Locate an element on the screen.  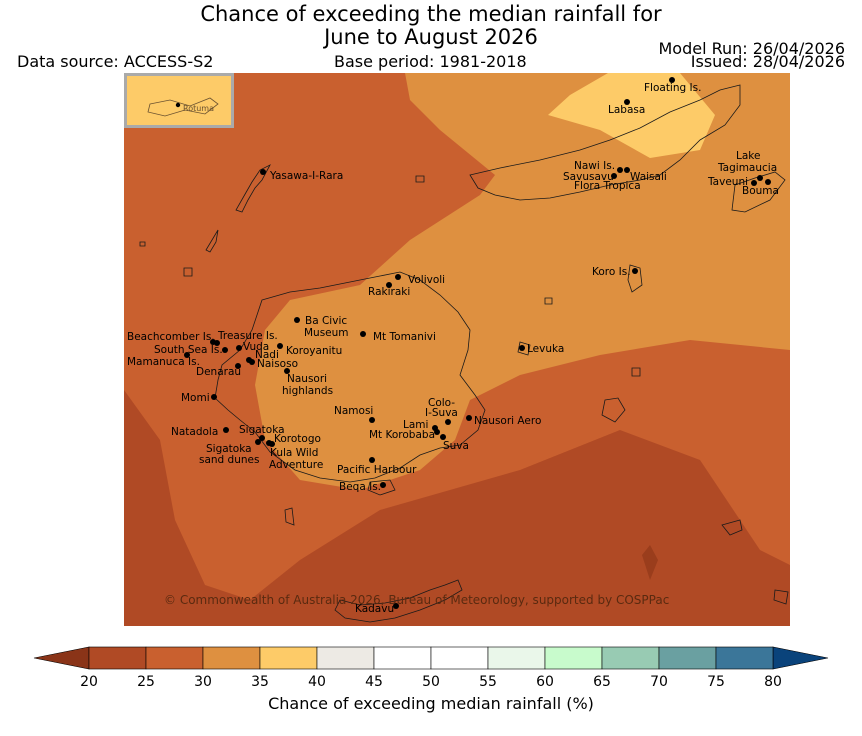
marker-pacific-harbour is located at coordinates (372, 460).